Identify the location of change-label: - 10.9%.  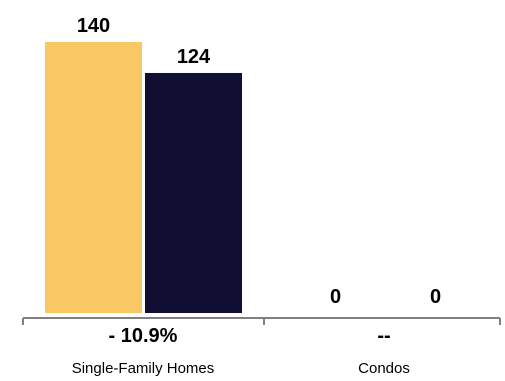
(143, 336).